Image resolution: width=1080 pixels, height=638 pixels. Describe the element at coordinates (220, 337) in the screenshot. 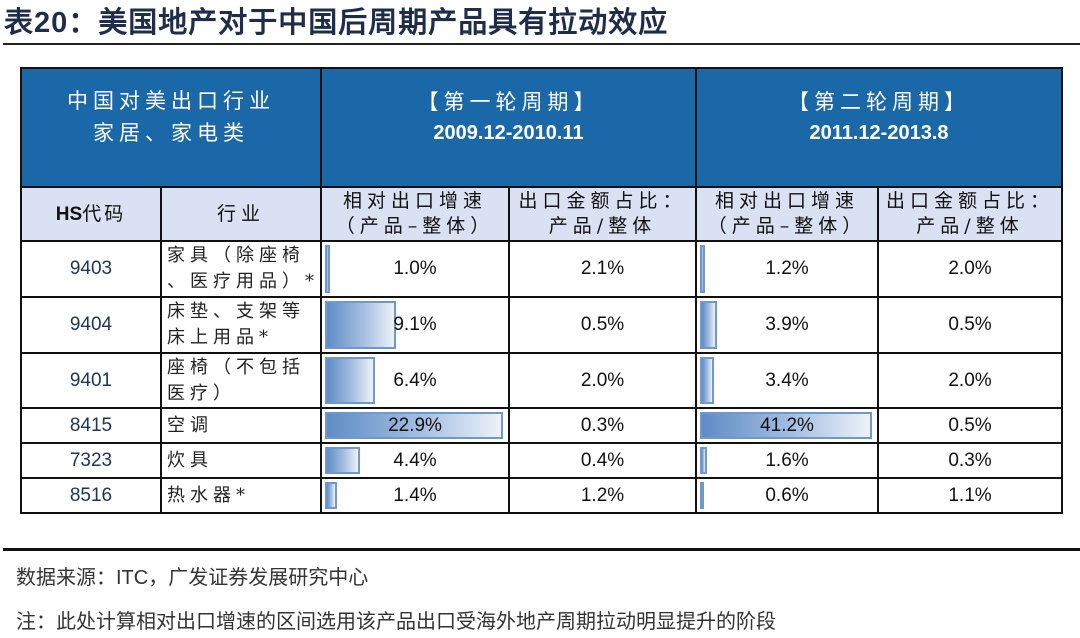

I see `industry-line2: 床上用品*` at that location.